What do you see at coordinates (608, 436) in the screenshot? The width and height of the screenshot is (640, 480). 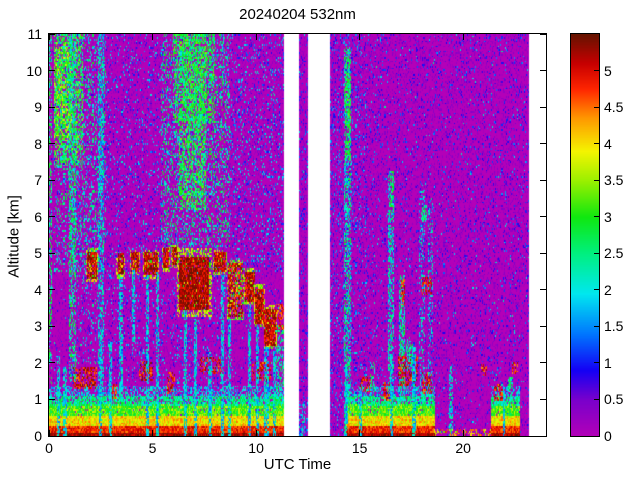 I see `colorbar-tick-label: 0` at bounding box center [608, 436].